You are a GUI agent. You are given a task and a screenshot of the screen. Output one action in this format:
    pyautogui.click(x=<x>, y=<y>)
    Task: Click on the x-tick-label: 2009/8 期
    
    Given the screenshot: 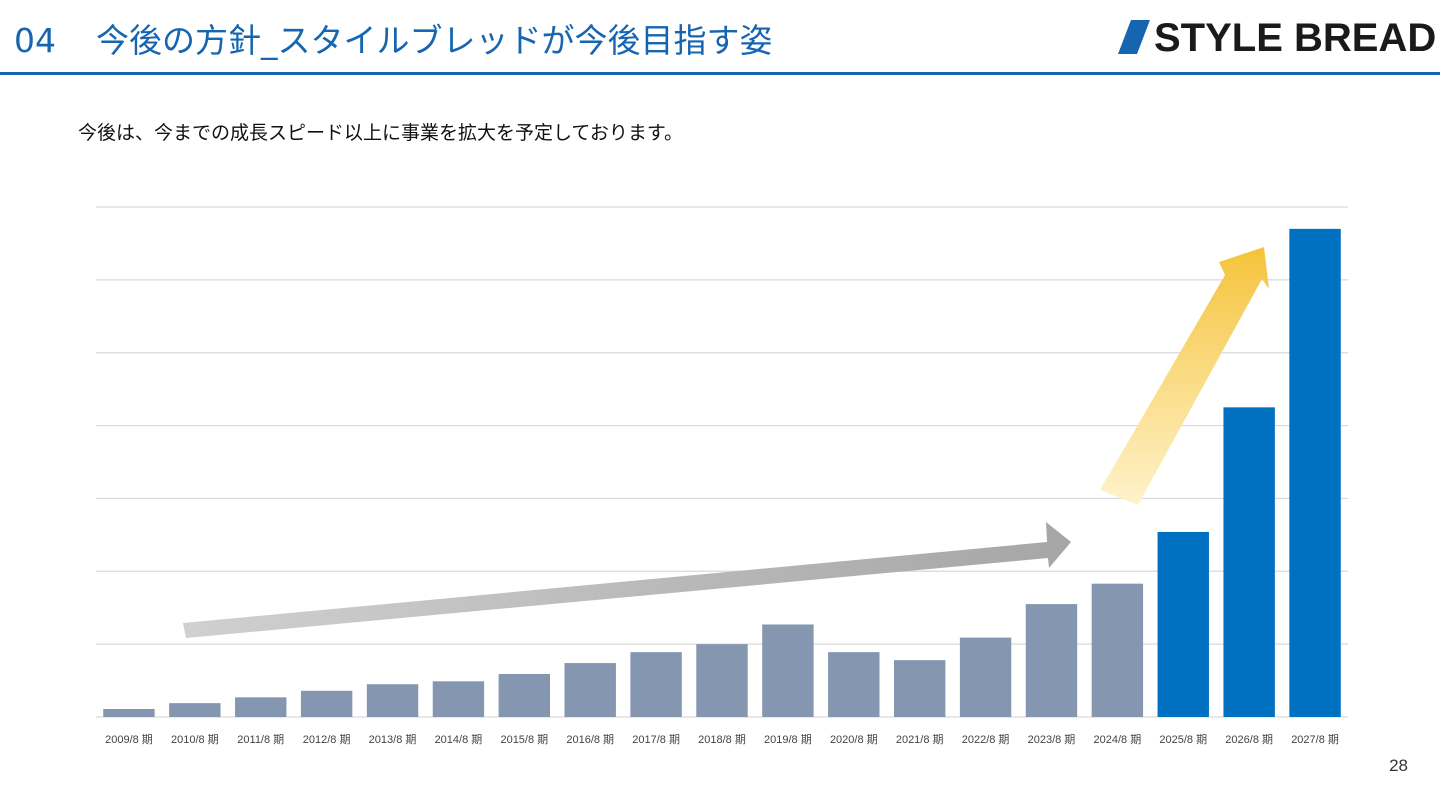 What is the action you would take?
    pyautogui.click(x=129, y=739)
    